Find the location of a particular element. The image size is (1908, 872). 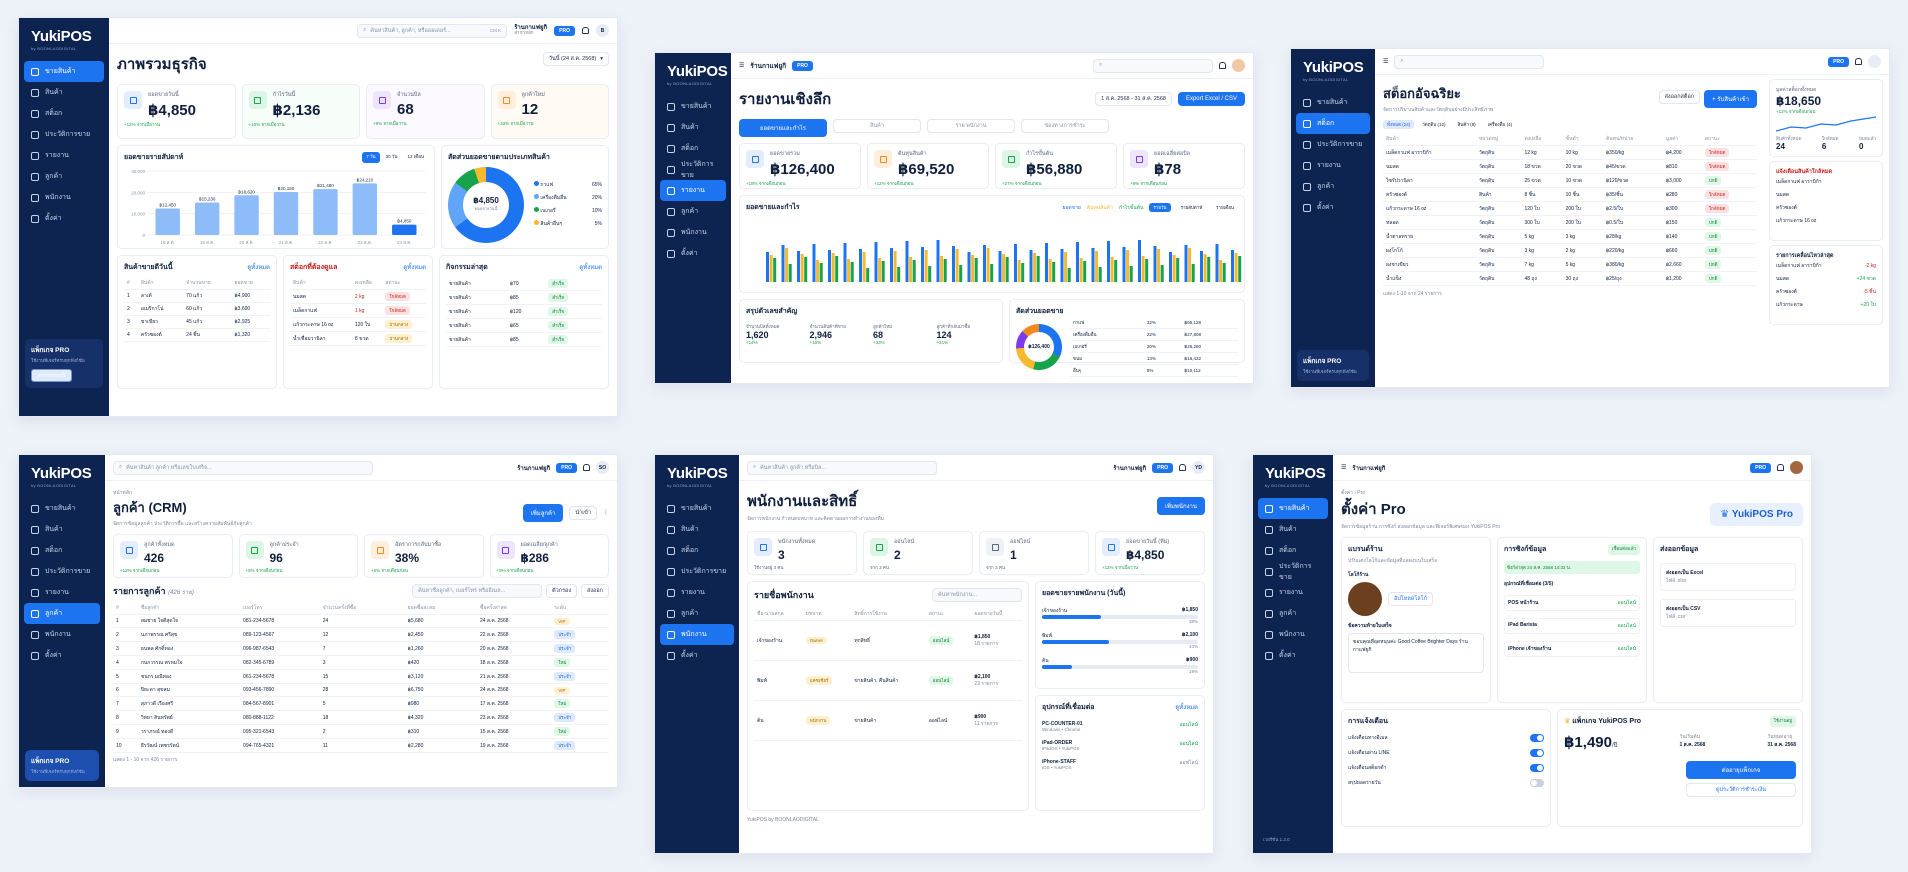

table-row: ขายสินค้า ฿70 สำเร็จ is located at coordinates (524, 284).